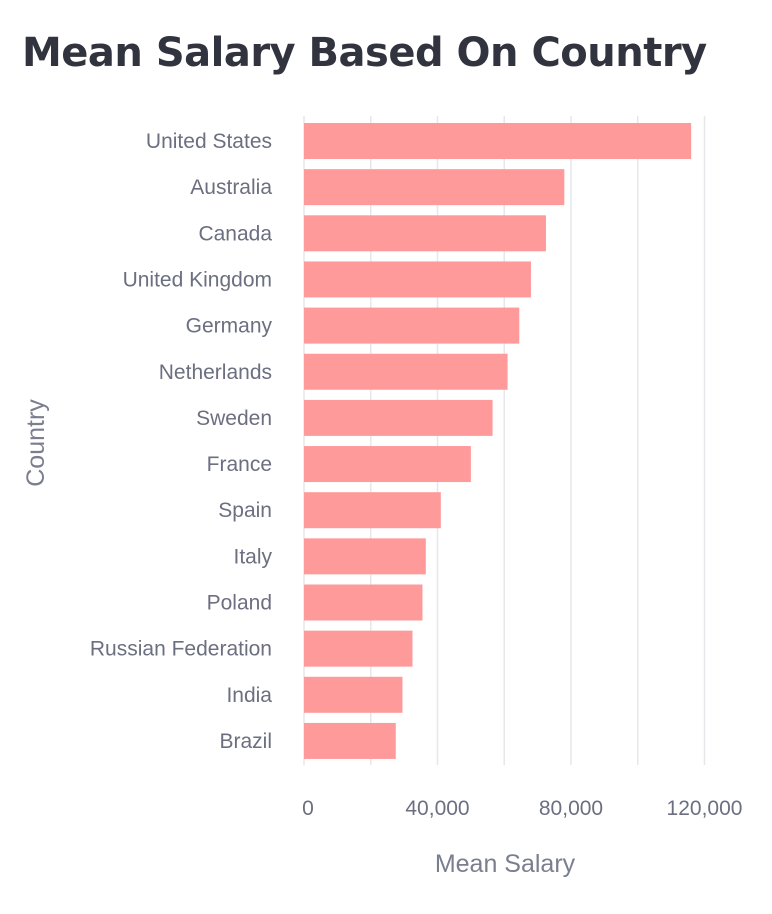 The height and width of the screenshot is (914, 772). I want to click on y-tick-label: United States, so click(209, 141).